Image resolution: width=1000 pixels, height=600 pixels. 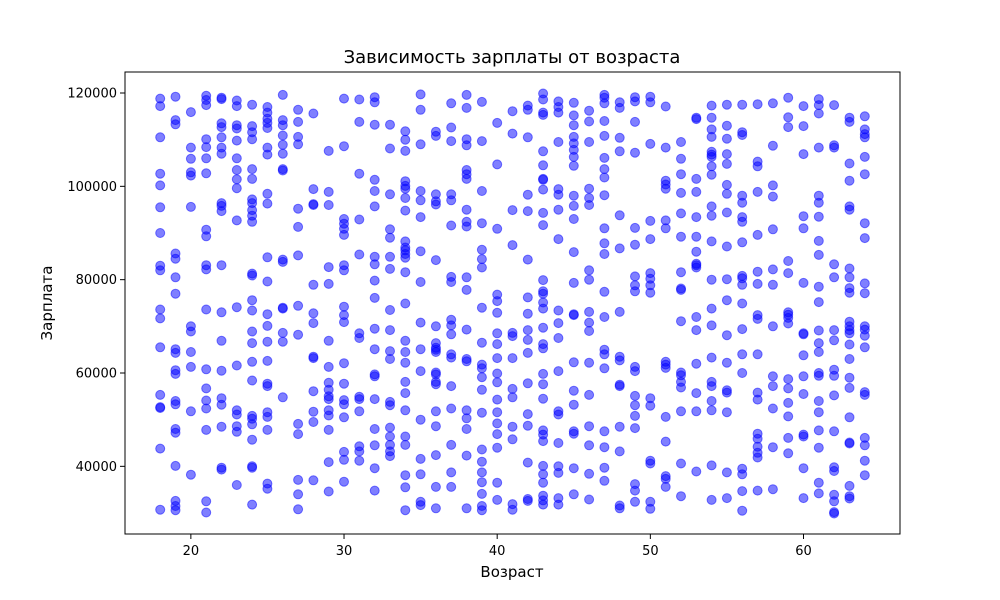 I want to click on y-tick-label: 100000, so click(x=92, y=187).